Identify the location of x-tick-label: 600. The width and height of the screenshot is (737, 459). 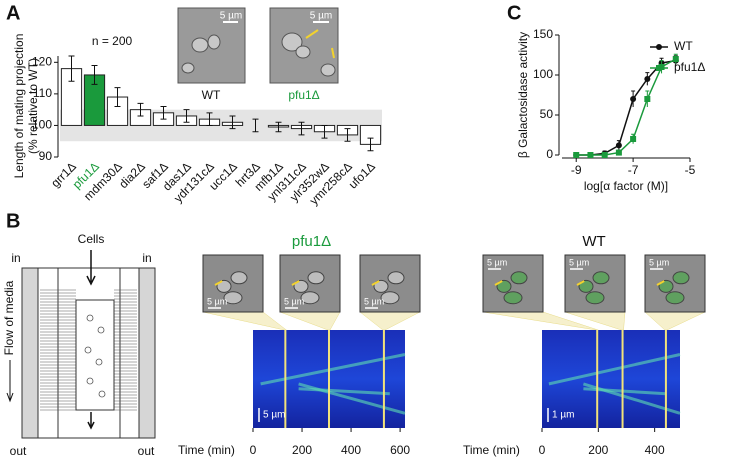
(400, 450).